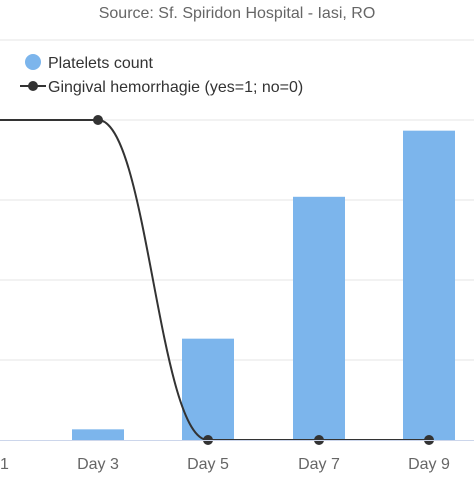 This screenshot has width=474, height=479. Describe the element at coordinates (237, 13) in the screenshot. I see `chart-subtitle: Source: Sf. Spiridon Hospital - Iasi, RO` at that location.